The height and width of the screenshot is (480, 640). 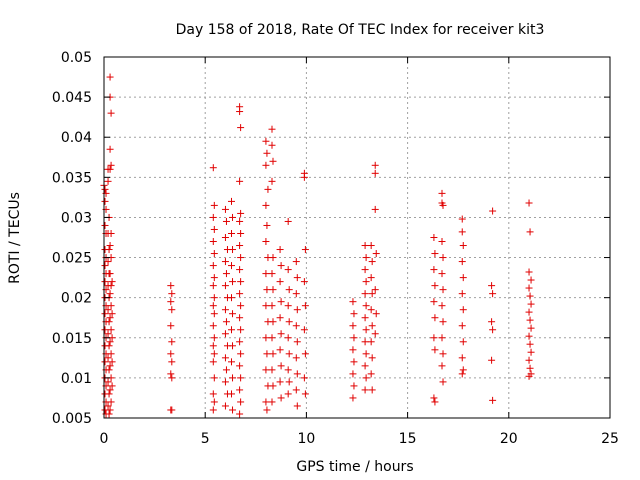 I want to click on x-tick-label: 5, so click(x=205, y=439).